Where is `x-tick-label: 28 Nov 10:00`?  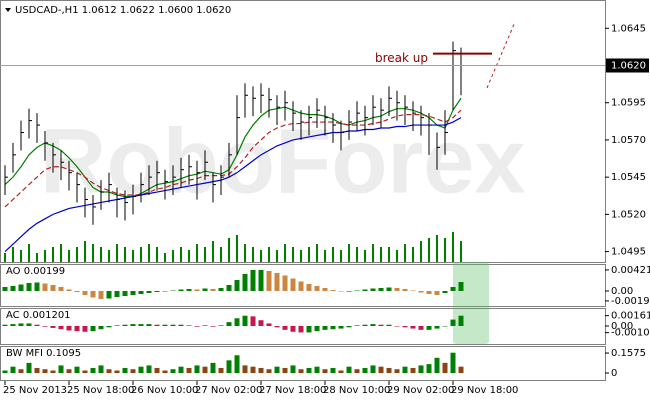 x-tick-label: 28 Nov 10:00 is located at coordinates (356, 390).